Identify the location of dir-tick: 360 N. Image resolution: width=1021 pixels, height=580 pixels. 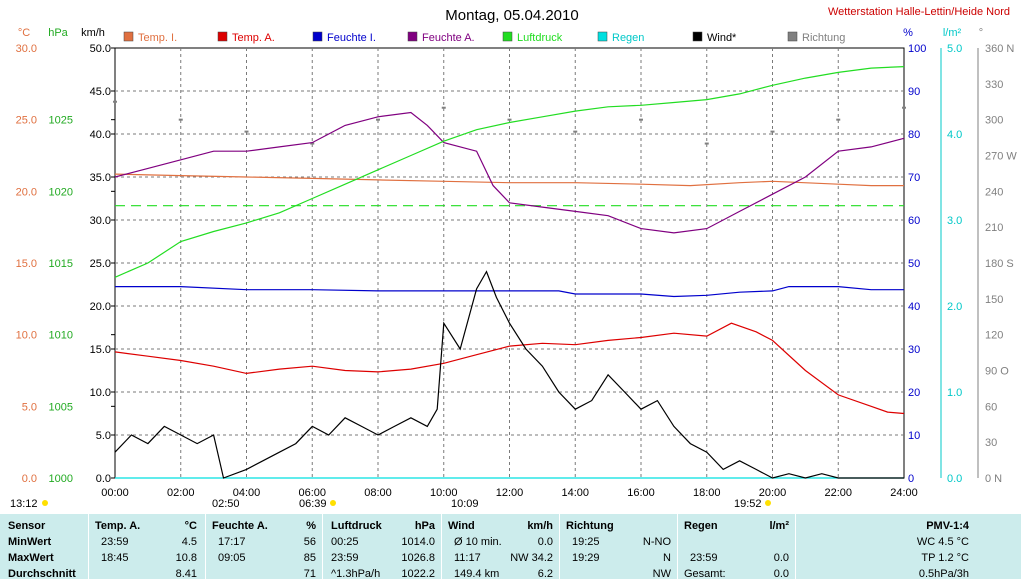
(999, 49).